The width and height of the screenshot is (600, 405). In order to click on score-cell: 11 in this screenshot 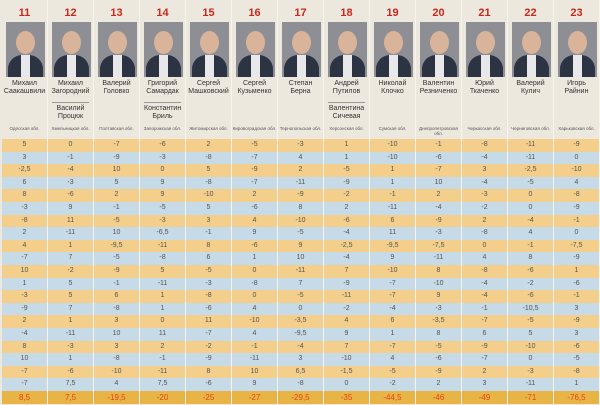, I will do `click(71, 221)`.